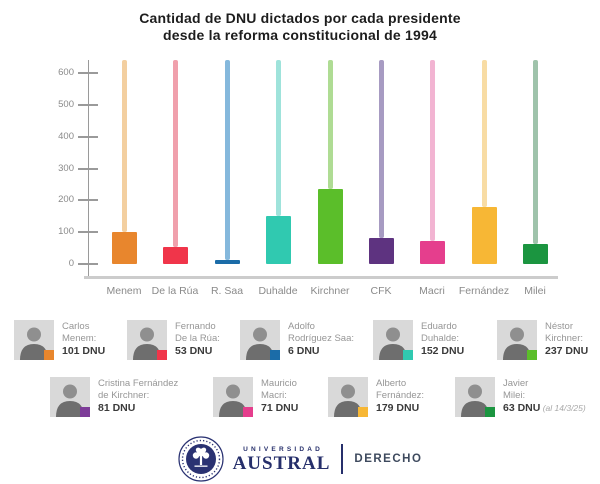  I want to click on tree-icon, so click(200, 457).